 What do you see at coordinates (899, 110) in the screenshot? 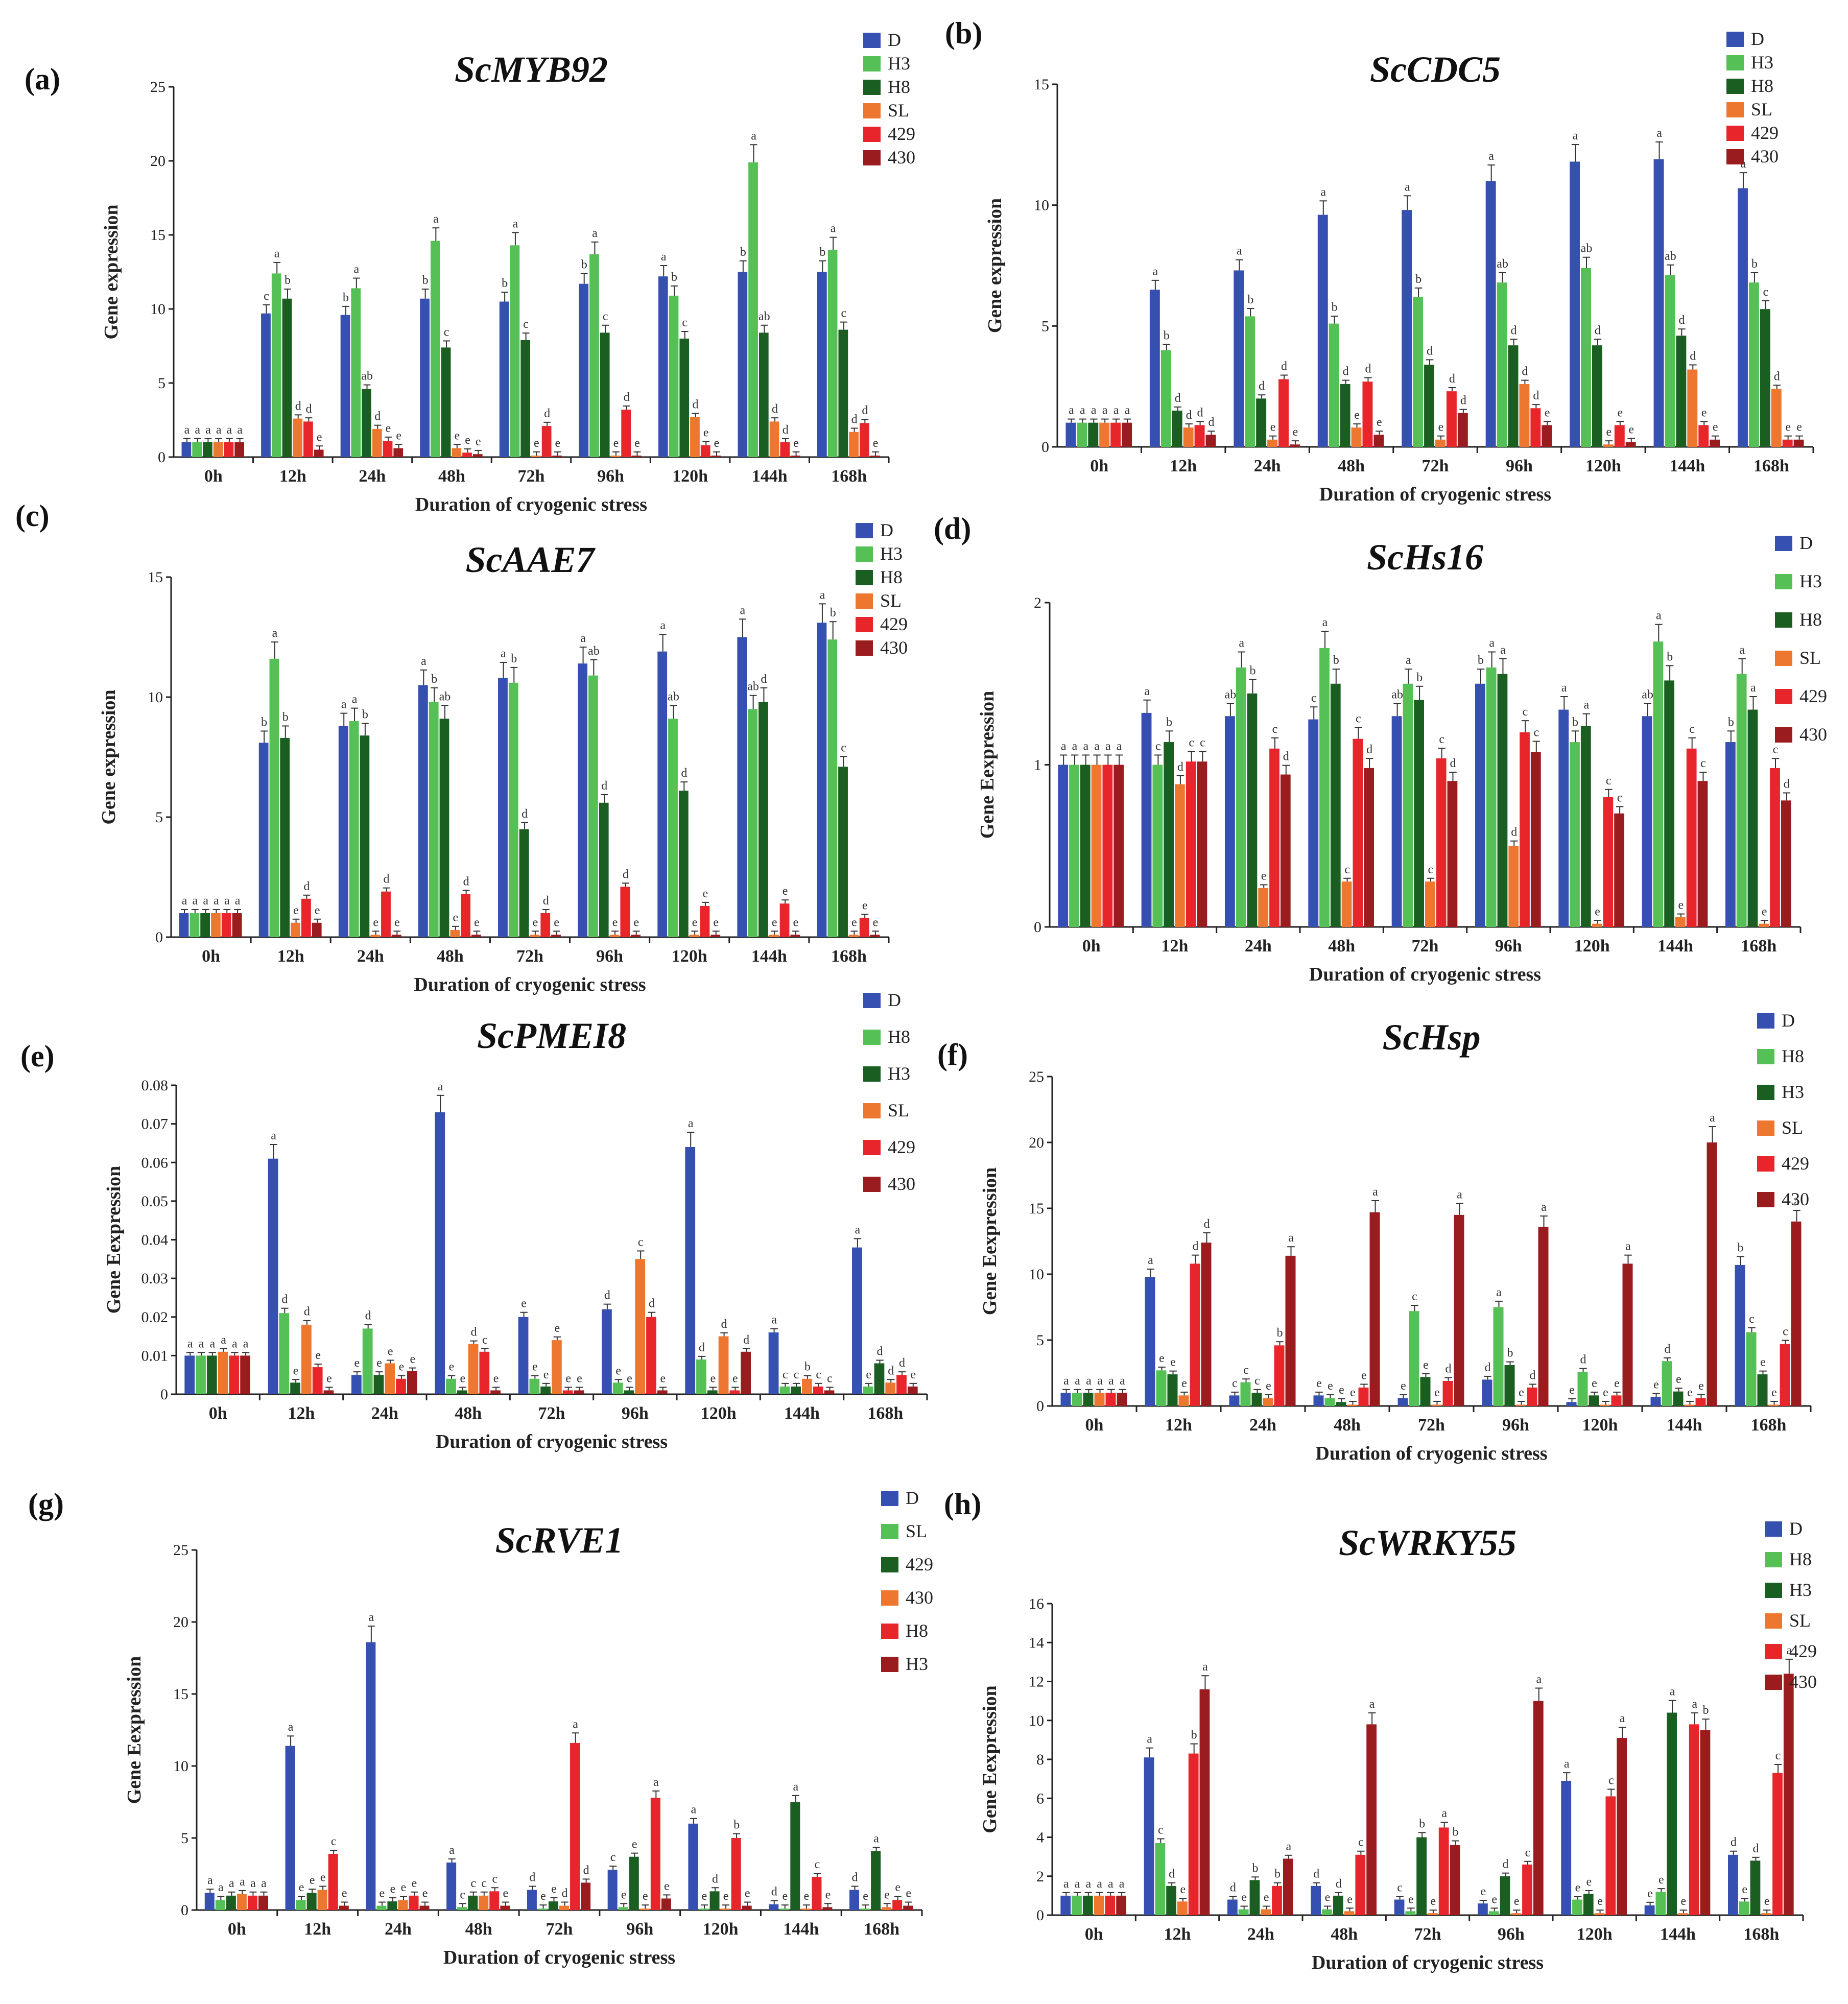
I see `legend-label: SL` at bounding box center [899, 110].